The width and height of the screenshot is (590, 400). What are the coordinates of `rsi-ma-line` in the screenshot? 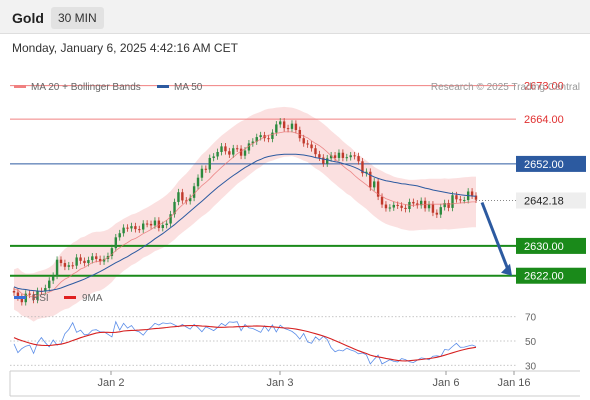 It's located at (245, 343).